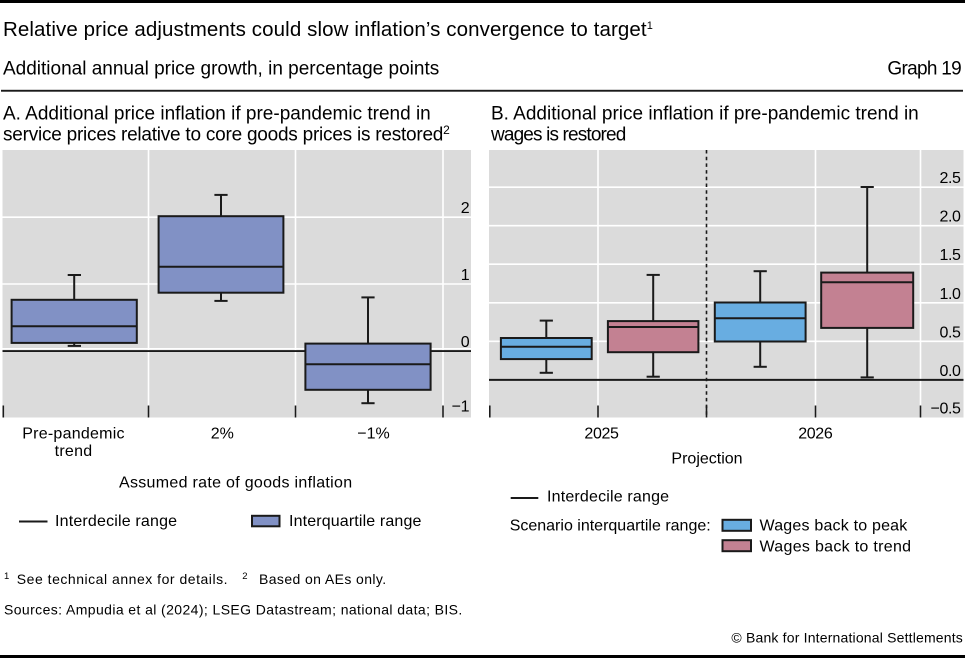 This screenshot has width=965, height=658. What do you see at coordinates (950, 332) in the screenshot?
I see `svg-text: 0.5` at bounding box center [950, 332].